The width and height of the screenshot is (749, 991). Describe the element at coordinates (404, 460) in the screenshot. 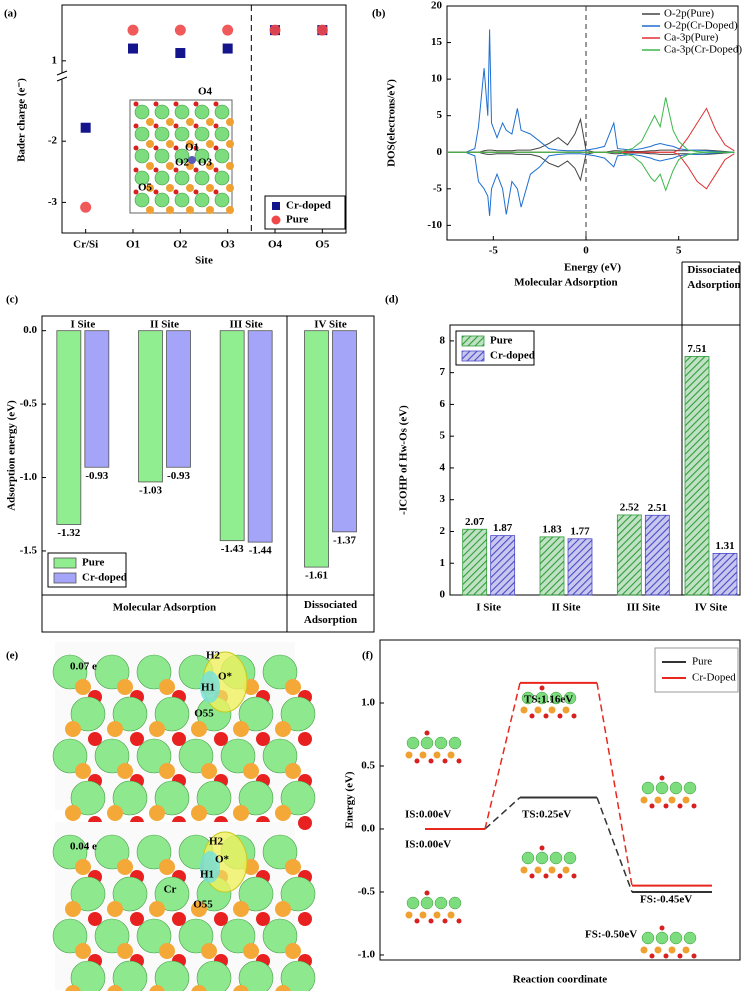

I see `y-axis-label: -ICOHP of Hw-Os (eV)` at that location.